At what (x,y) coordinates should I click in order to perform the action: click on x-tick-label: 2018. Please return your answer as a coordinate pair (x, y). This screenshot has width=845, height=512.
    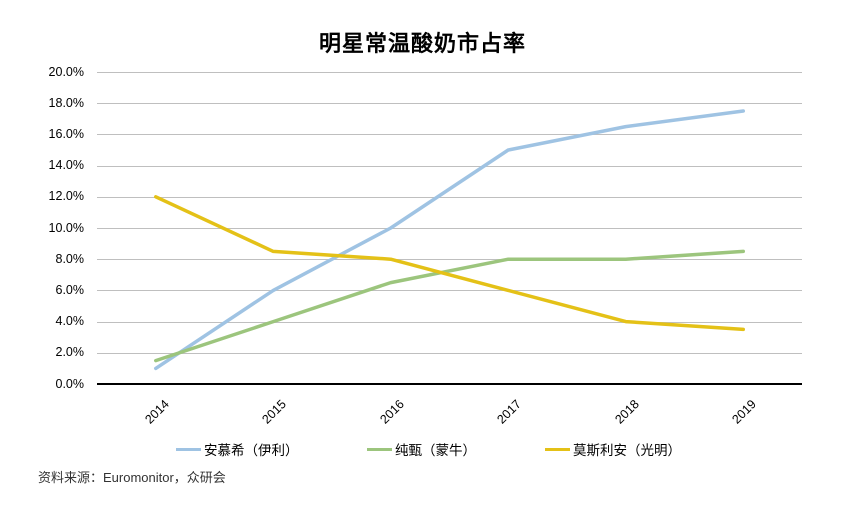
    Looking at the image, I should click on (627, 412).